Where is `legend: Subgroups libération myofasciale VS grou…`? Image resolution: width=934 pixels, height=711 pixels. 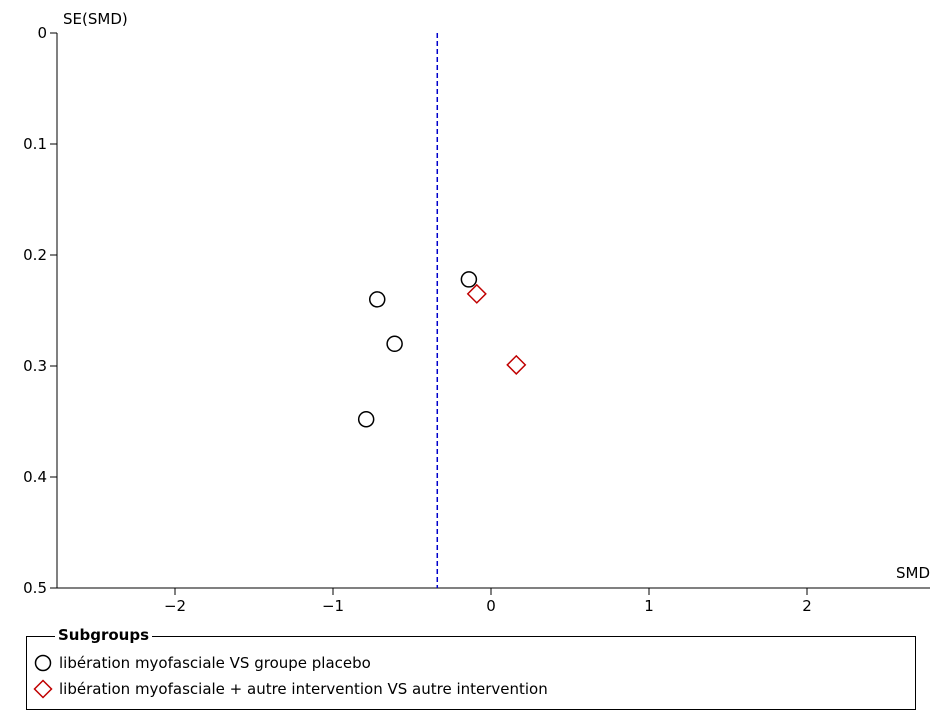 legend: Subgroups libération myofasciale VS grou… is located at coordinates (471, 668).